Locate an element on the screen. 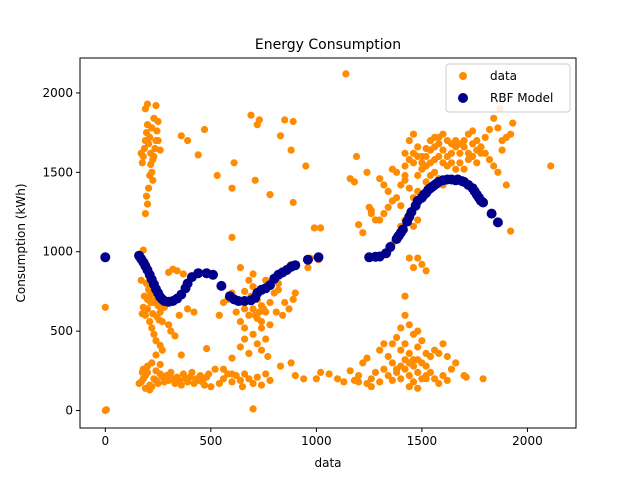 This screenshot has height=480, width=640. y-tick-label: 1500 is located at coordinates (57, 172).